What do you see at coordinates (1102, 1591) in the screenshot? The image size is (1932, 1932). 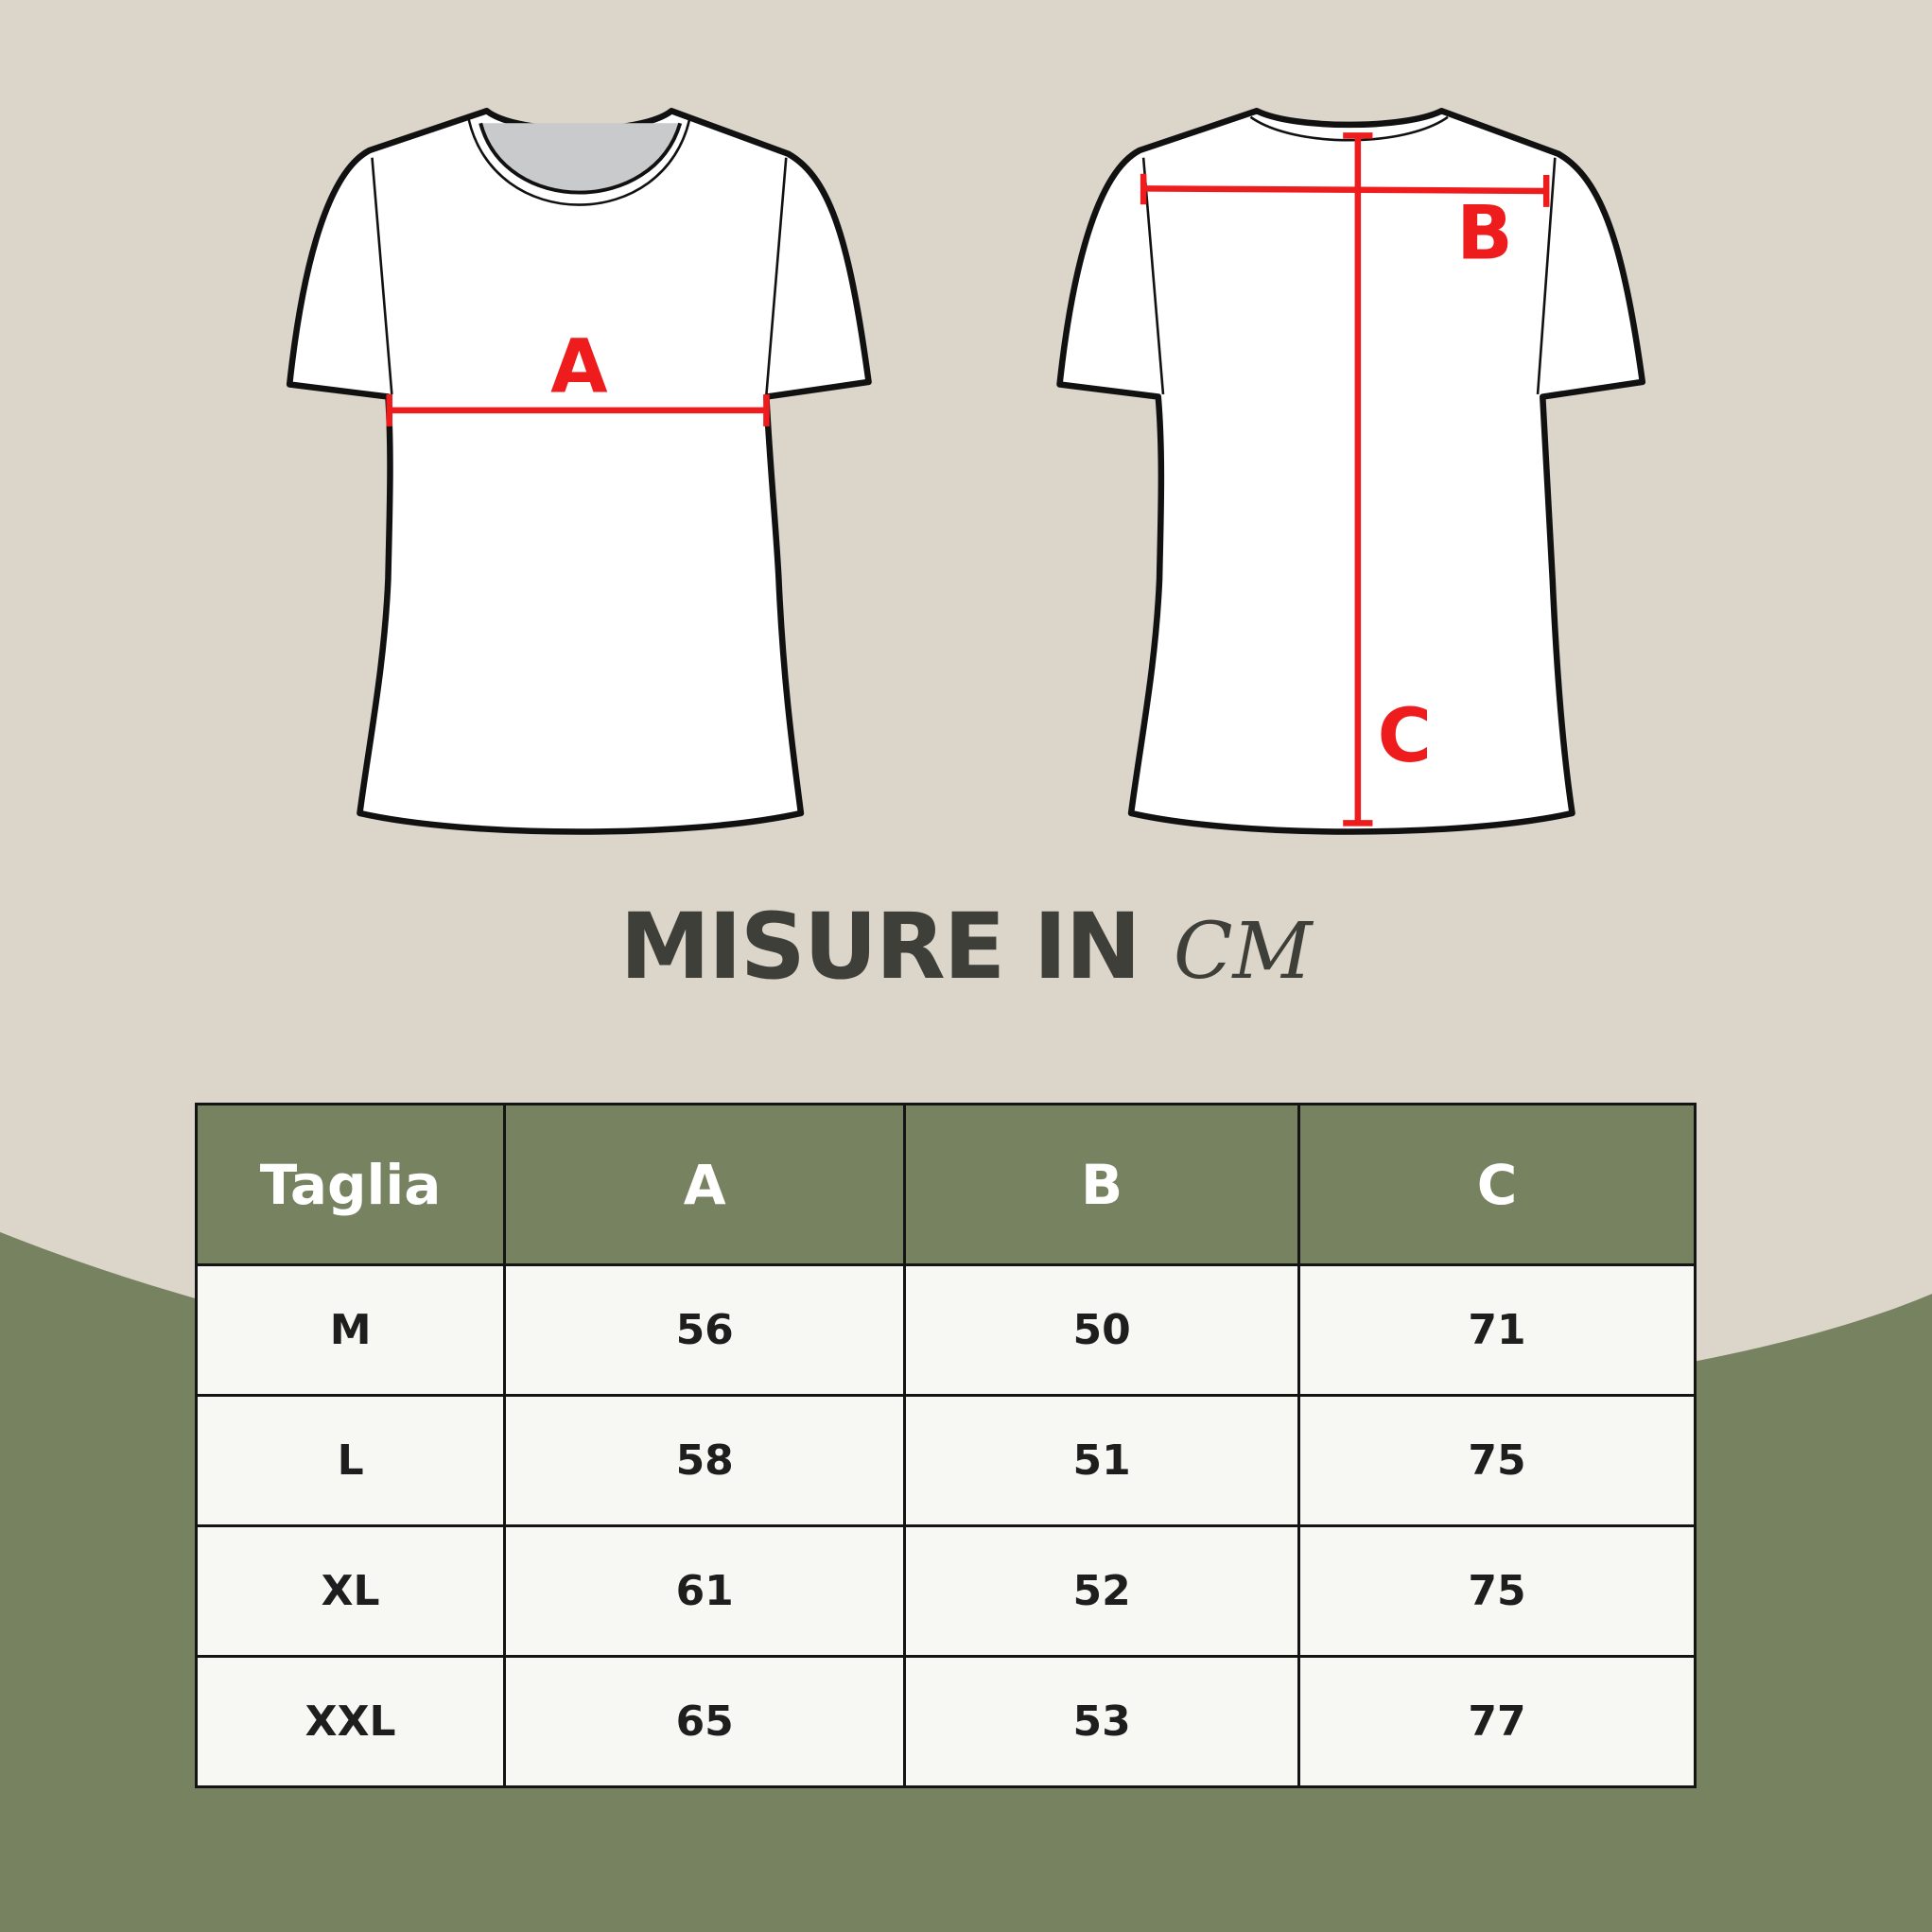 I see `cell-b: 52` at bounding box center [1102, 1591].